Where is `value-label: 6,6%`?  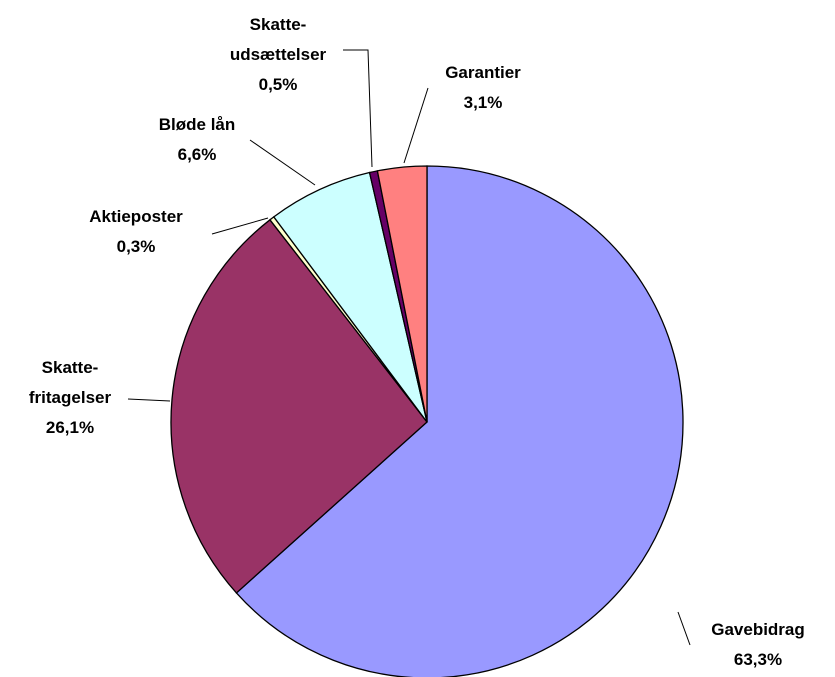
value-label: 6,6% is located at coordinates (197, 154).